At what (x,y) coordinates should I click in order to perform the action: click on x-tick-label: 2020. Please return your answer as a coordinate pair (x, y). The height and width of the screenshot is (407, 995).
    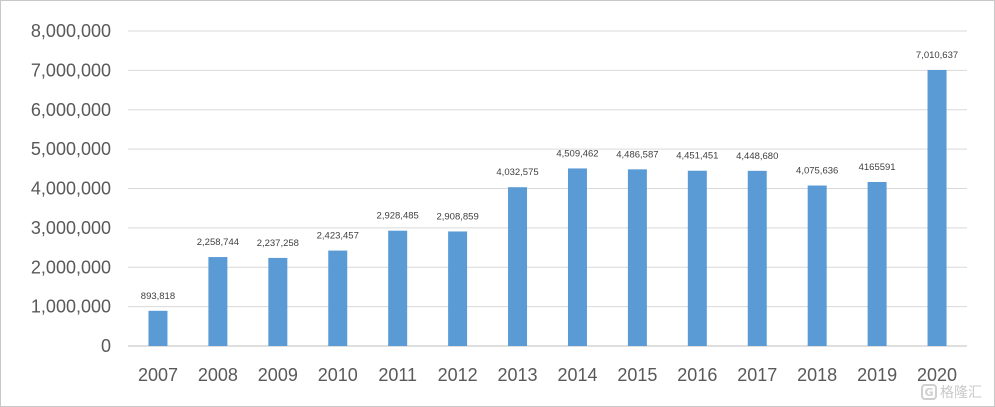
    Looking at the image, I should click on (937, 375).